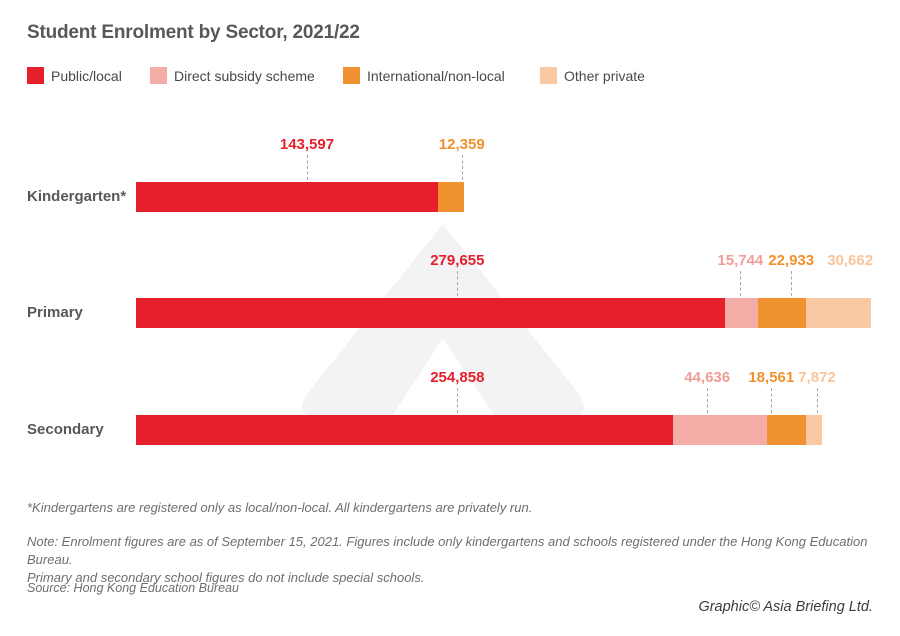  I want to click on value-label: 44,636, so click(707, 377).